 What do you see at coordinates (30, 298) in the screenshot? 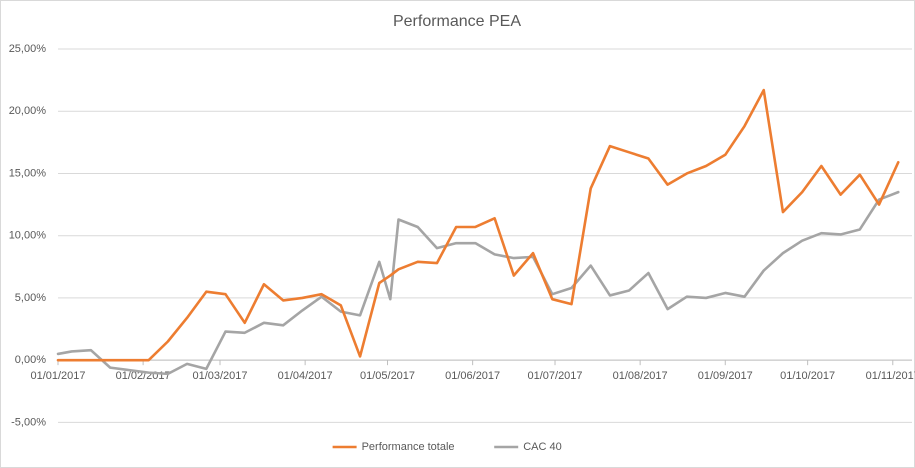
I see `y-tick-label: 5,00%` at bounding box center [30, 298].